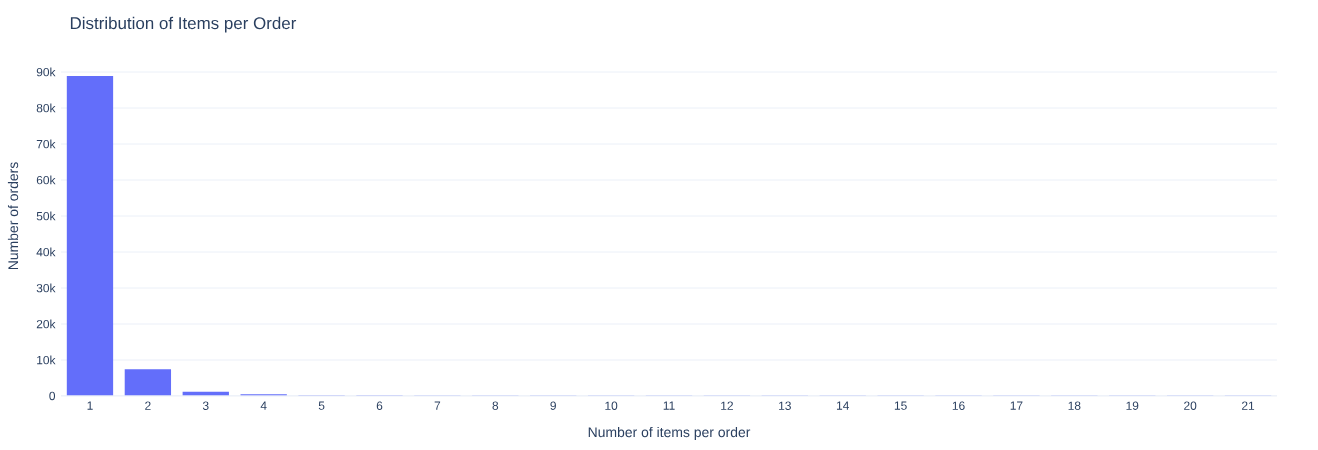  Describe the element at coordinates (46, 144) in the screenshot. I see `y-tick-label: 70k` at that location.